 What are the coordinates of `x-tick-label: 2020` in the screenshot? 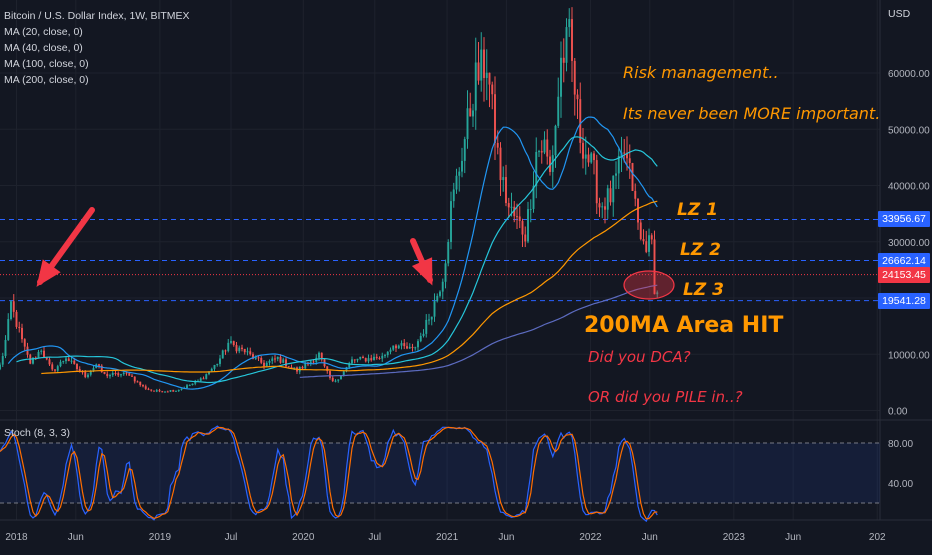 It's located at (303, 537).